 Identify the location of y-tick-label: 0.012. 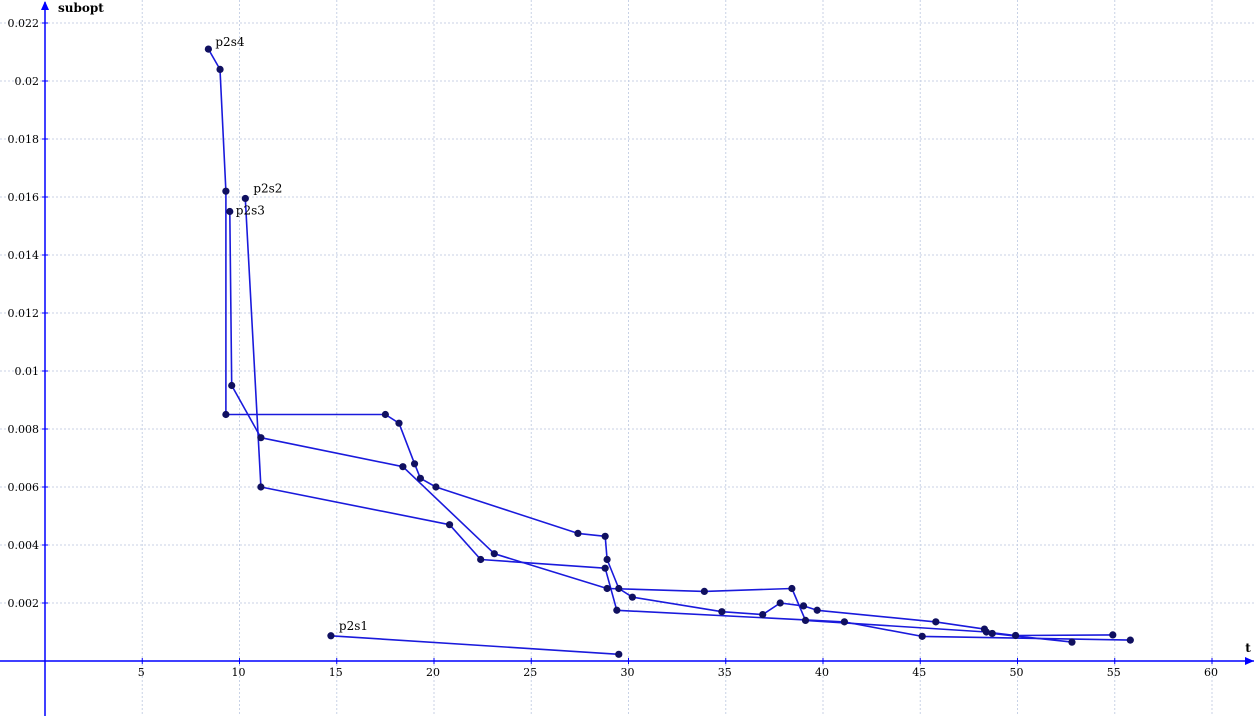
(24, 313).